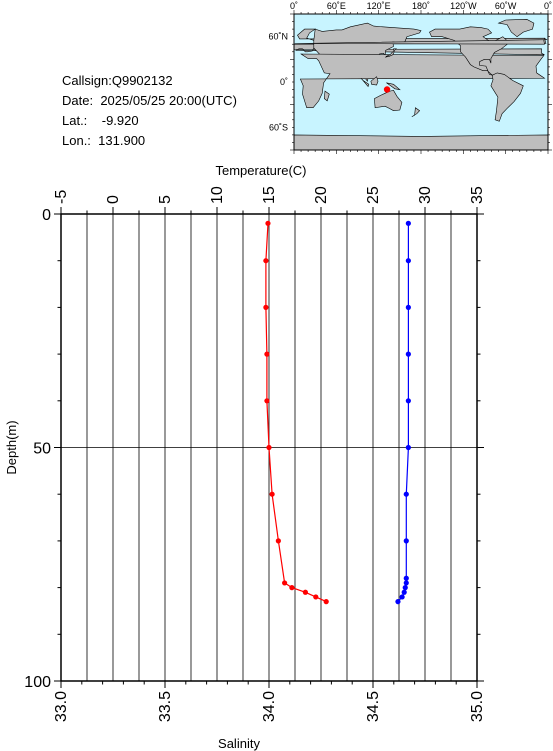 Image resolution: width=553 pixels, height=751 pixels. What do you see at coordinates (42, 449) in the screenshot?
I see `y-tick-label: 50` at bounding box center [42, 449].